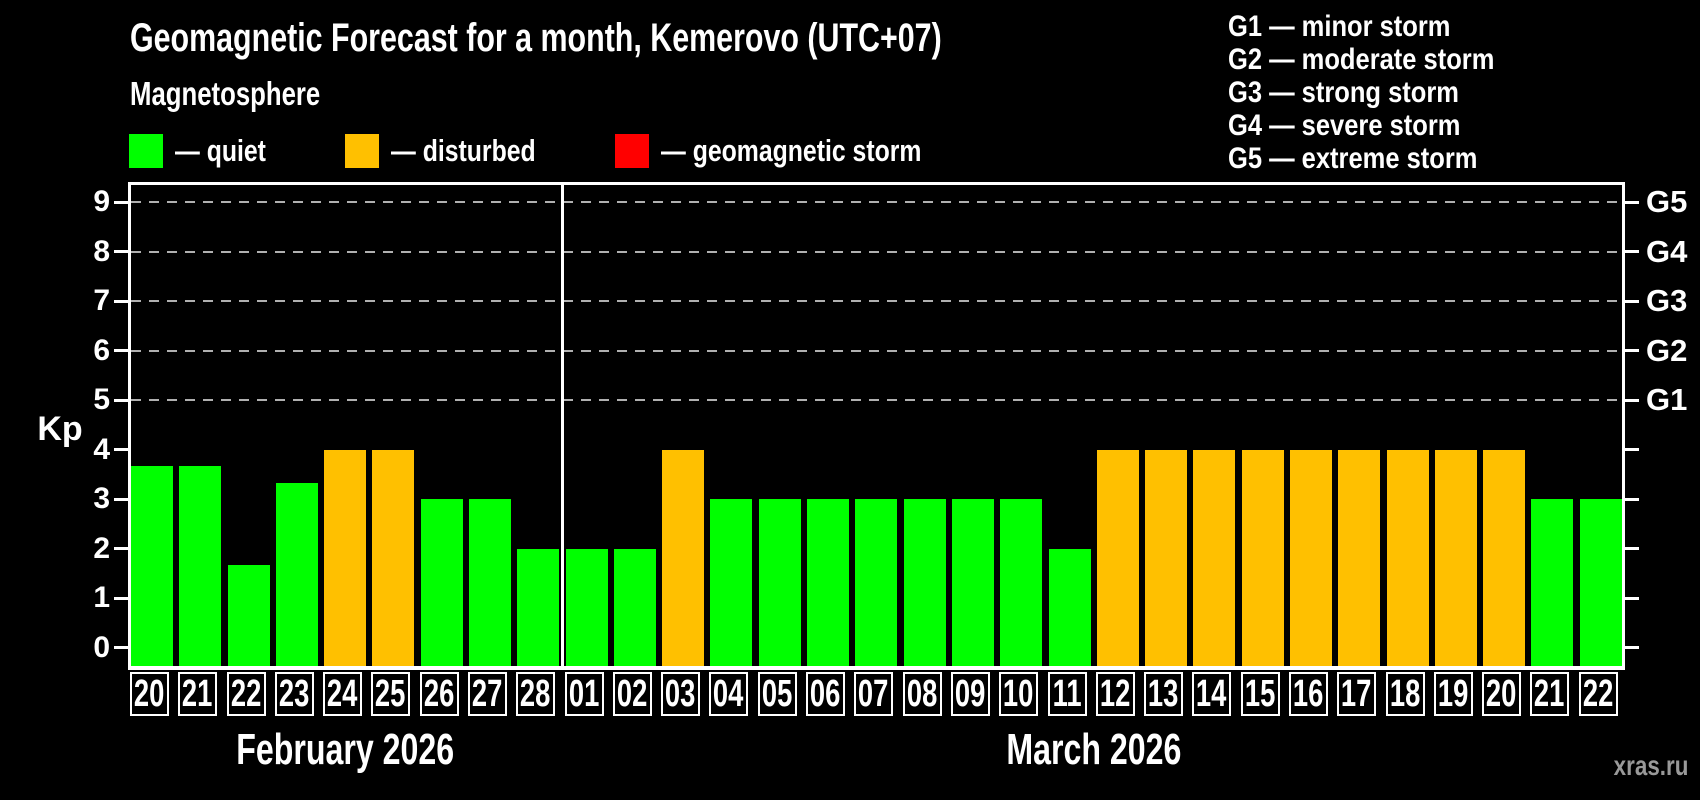 This screenshot has width=1700, height=800. I want to click on y-tick-label: 4, so click(101, 449).